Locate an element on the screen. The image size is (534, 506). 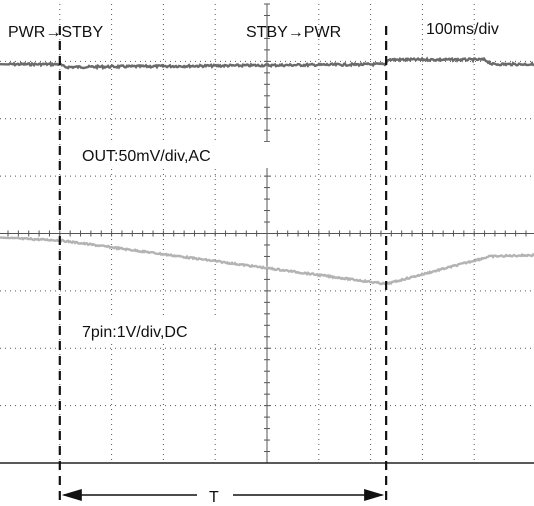
arrowhead-left is located at coordinates (71, 495).